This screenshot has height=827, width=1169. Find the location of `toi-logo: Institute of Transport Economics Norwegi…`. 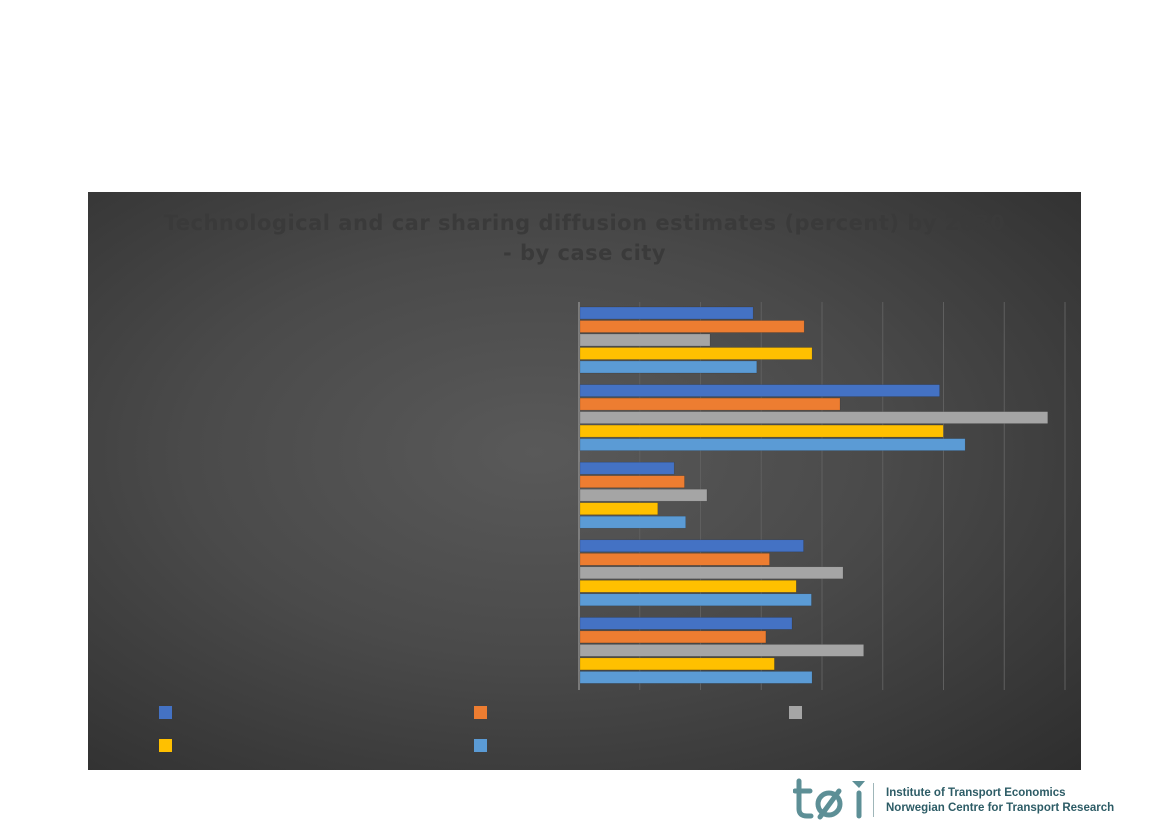

toi-logo: Institute of Transport Economics Norwegi… is located at coordinates (954, 799).